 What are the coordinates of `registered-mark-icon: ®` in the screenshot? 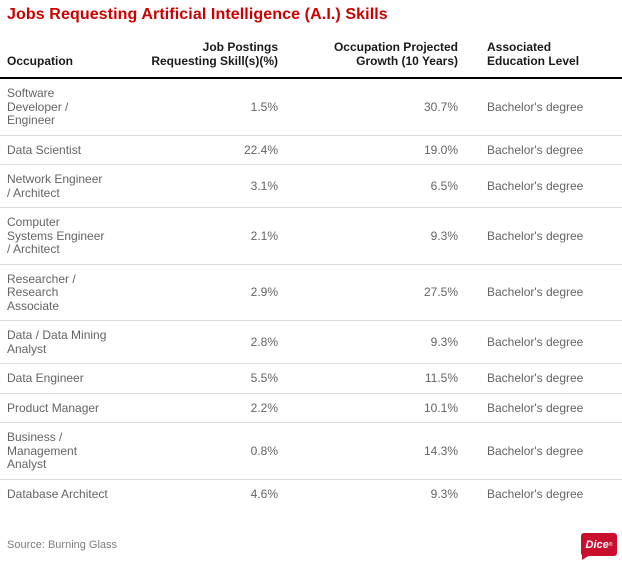 It's located at (610, 544).